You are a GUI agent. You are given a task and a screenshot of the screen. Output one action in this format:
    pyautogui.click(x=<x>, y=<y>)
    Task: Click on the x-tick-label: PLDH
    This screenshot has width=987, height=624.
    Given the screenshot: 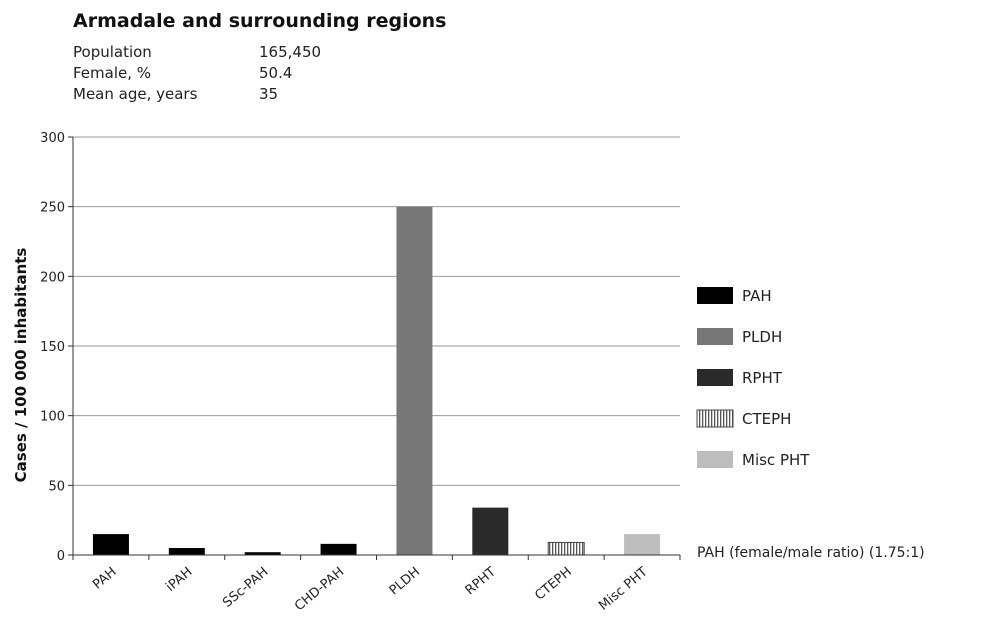 What is the action you would take?
    pyautogui.click(x=405, y=582)
    